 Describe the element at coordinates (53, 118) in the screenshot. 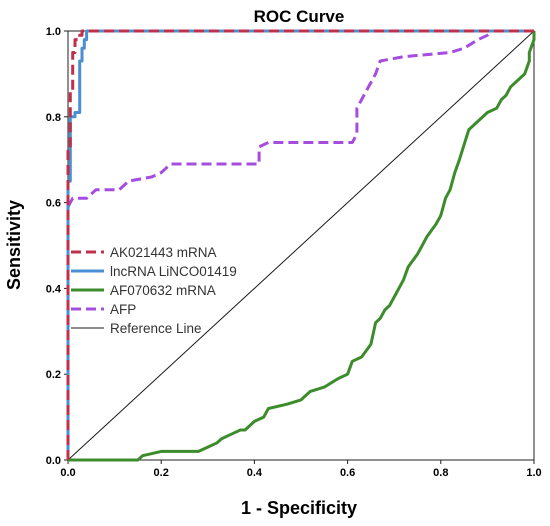

I see `y-tick-label: 0.8` at that location.